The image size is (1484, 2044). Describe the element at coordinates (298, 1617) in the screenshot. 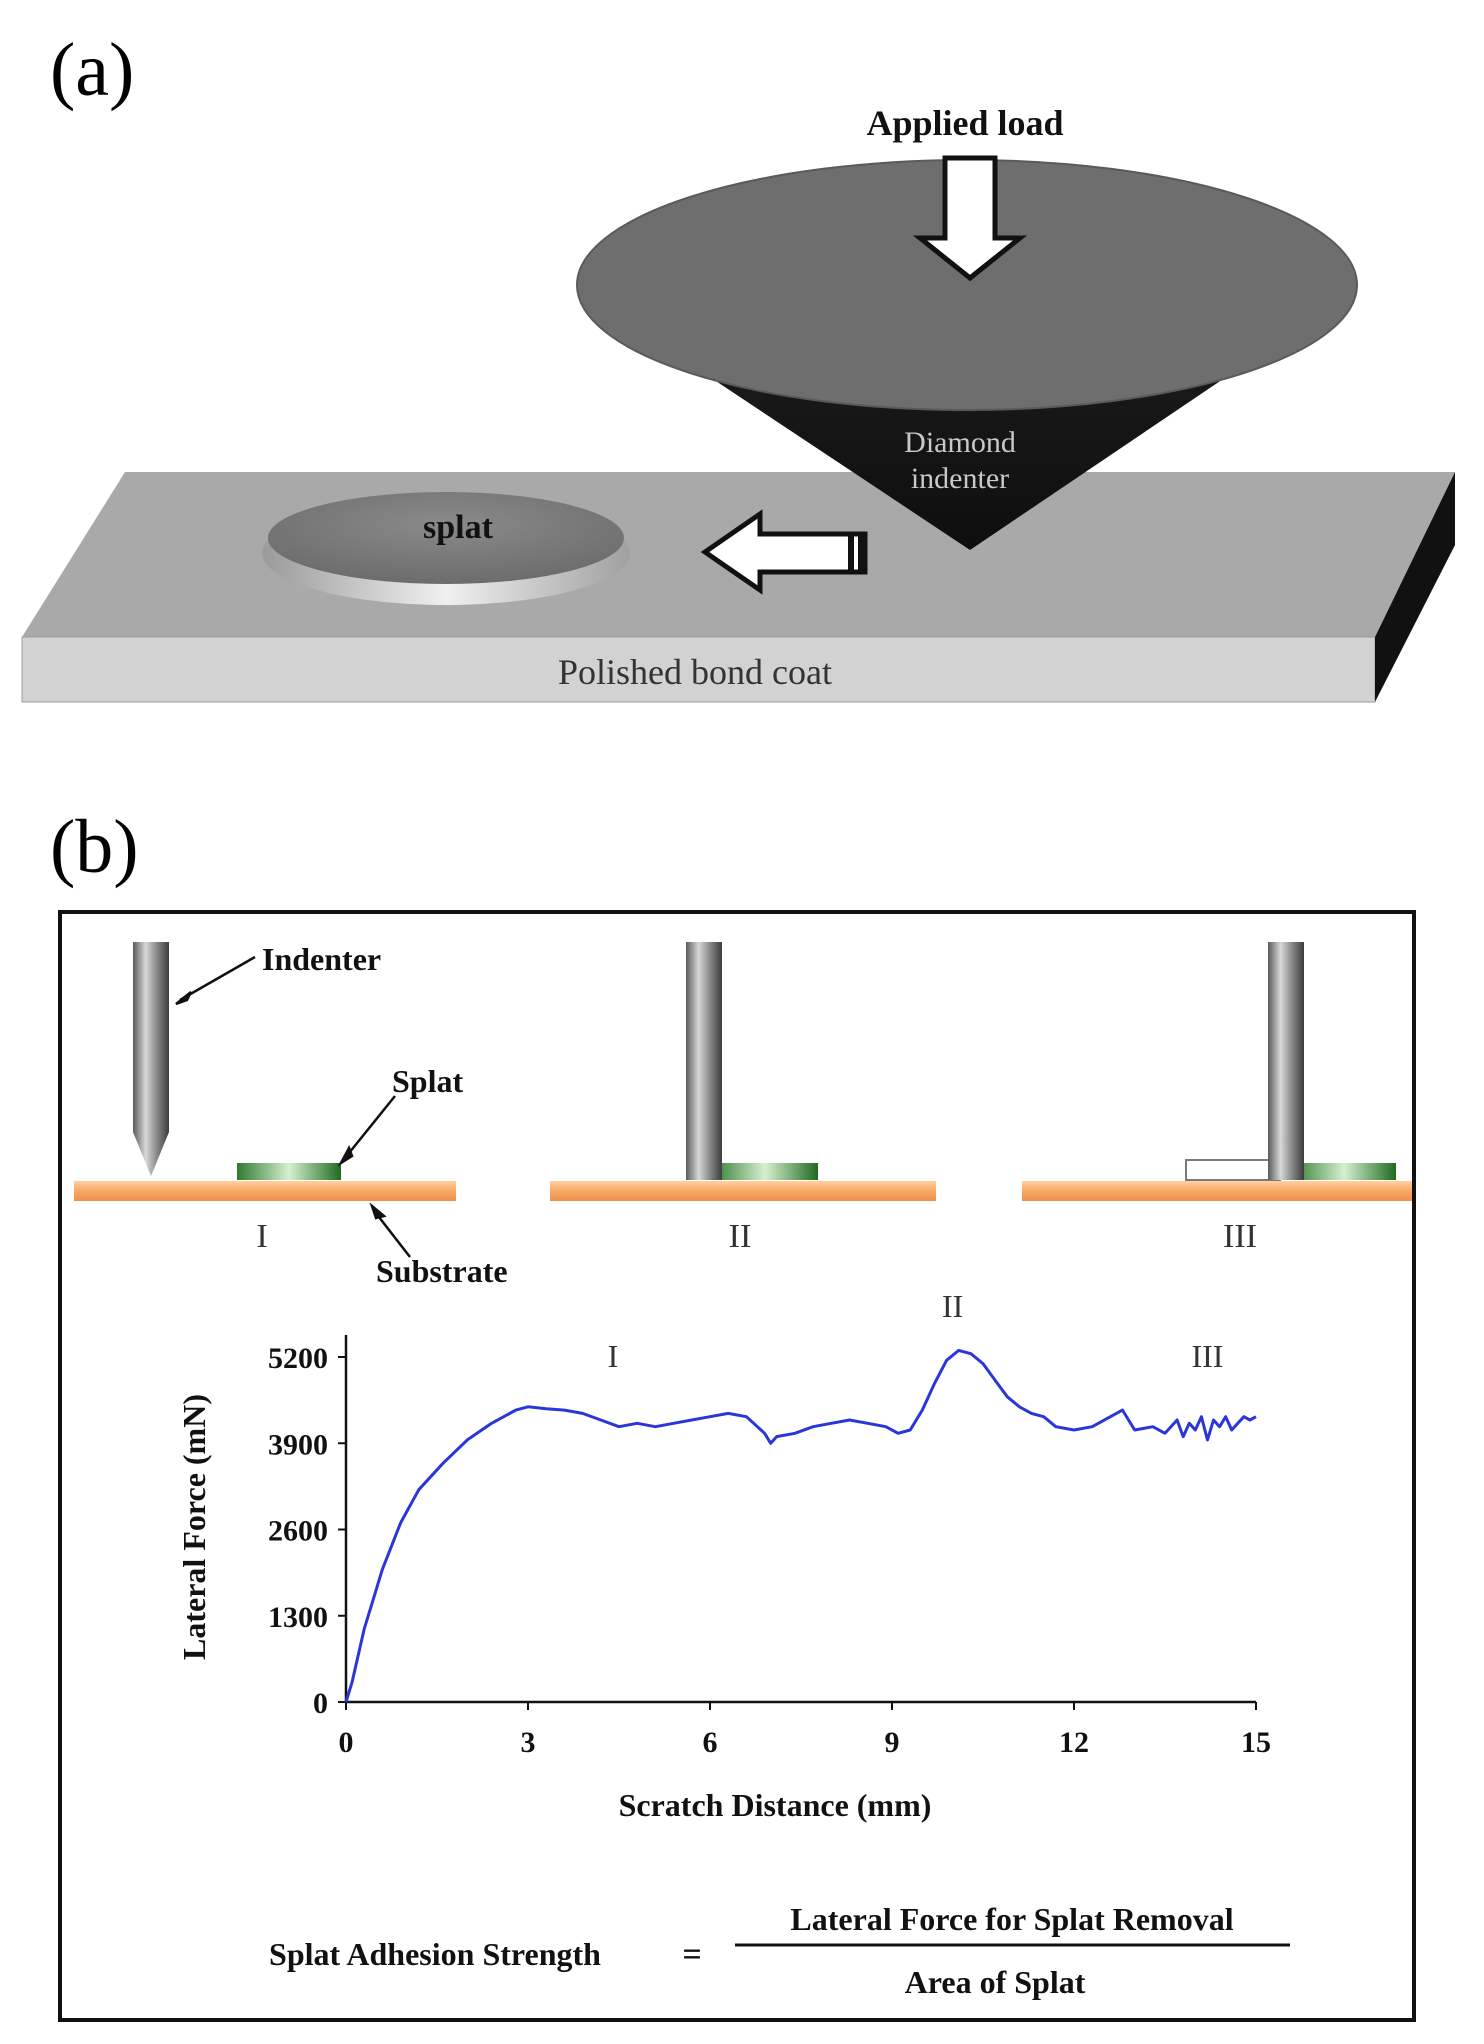

I see `y-tick-label-1: 1300` at that location.